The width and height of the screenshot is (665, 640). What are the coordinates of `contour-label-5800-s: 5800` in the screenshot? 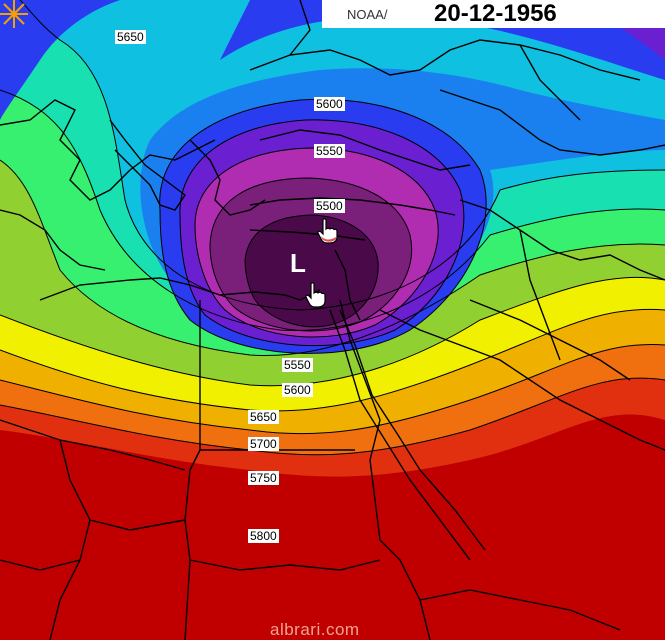 It's located at (263, 536).